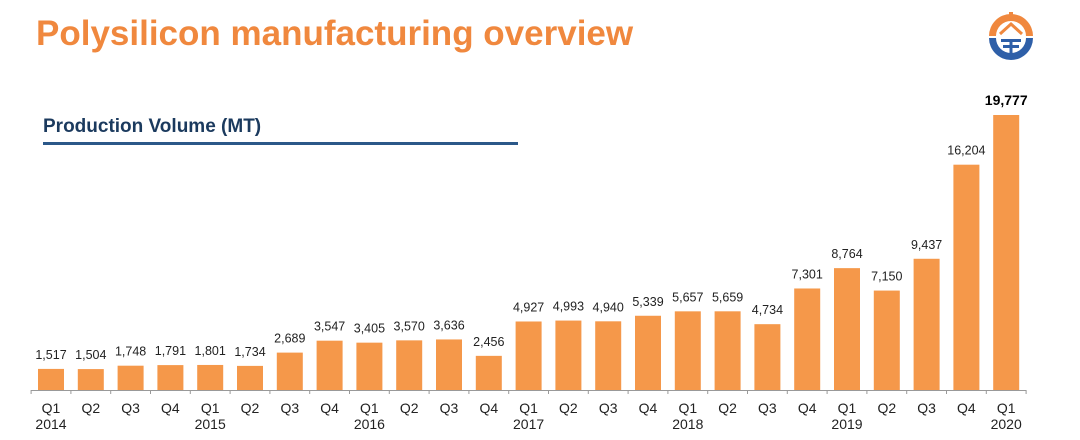  Describe the element at coordinates (329, 327) in the screenshot. I see `data-label: 3,547` at that location.